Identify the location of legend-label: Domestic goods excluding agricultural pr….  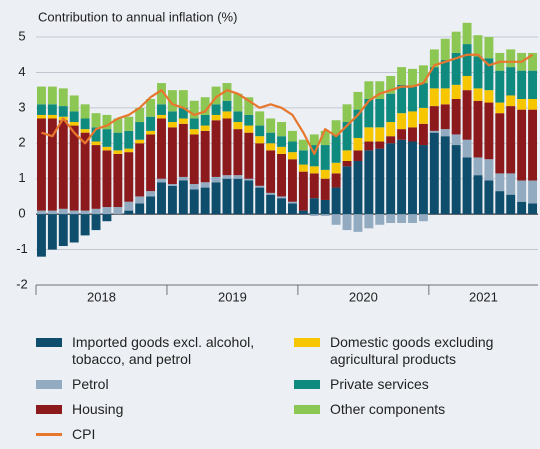
(412, 350).